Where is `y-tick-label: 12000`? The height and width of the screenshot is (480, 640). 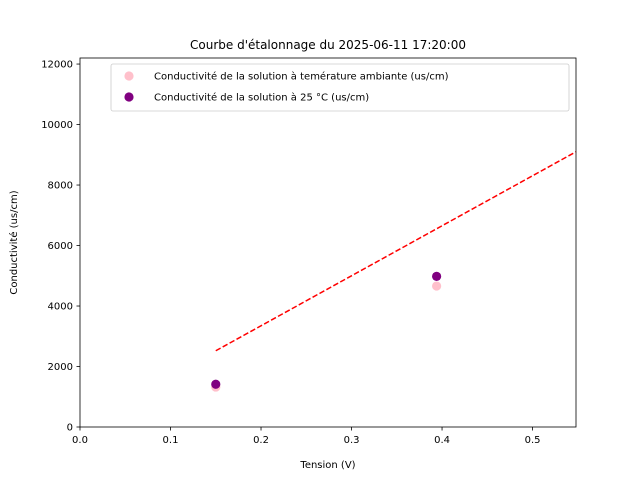 y-tick-label: 12000 is located at coordinates (57, 65).